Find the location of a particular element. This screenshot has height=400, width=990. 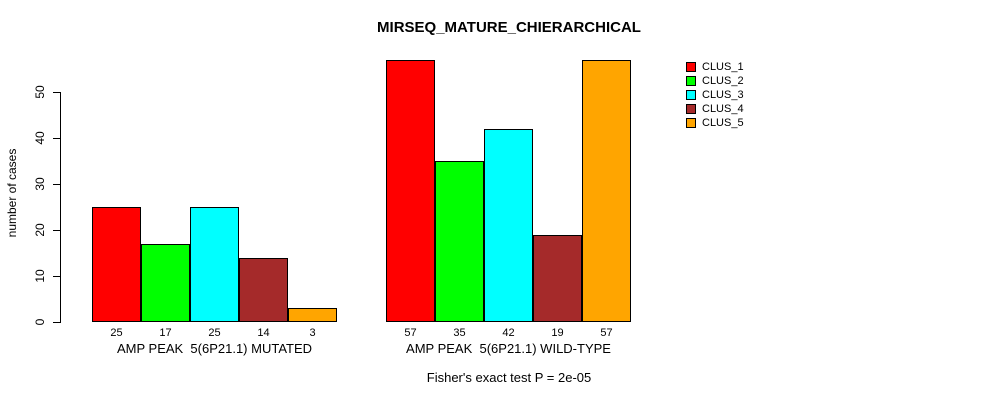

y-axis-label: number of cases is located at coordinates (12, 193).